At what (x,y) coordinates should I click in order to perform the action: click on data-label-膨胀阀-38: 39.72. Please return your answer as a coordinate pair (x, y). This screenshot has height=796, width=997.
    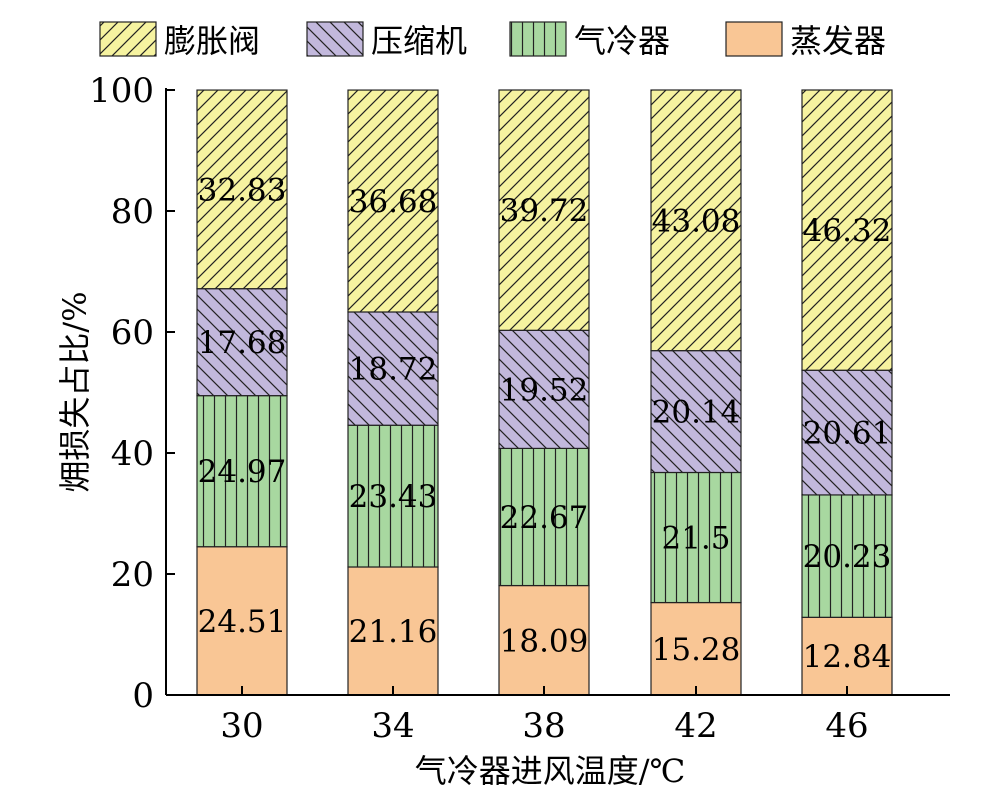
    Looking at the image, I should click on (544, 211).